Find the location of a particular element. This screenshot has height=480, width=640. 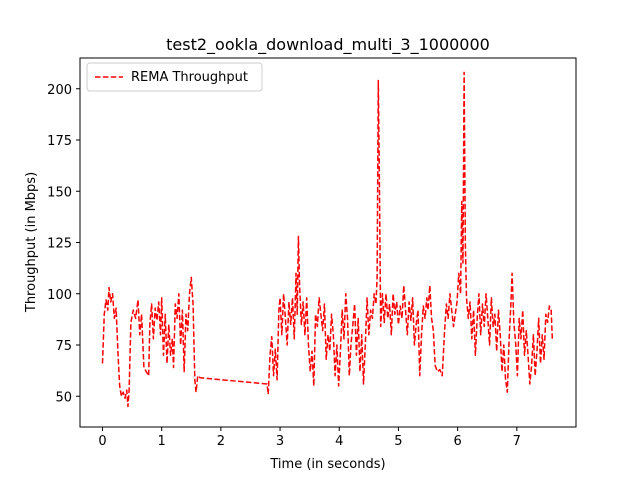

x-tick-label: 5 is located at coordinates (398, 441).